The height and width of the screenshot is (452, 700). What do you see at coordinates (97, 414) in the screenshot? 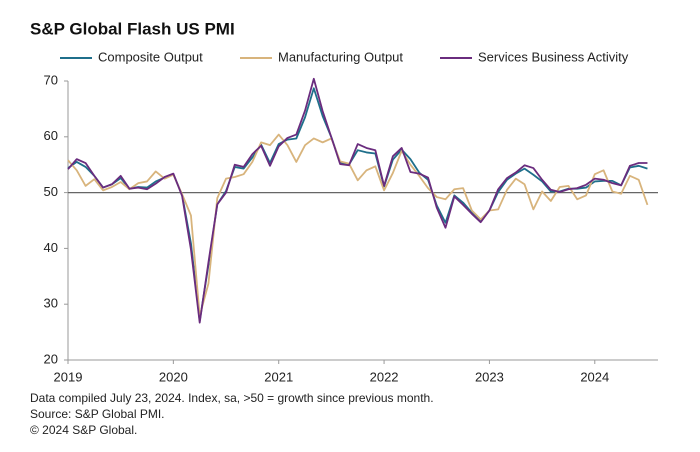
I see `footnote: Source: S&P Global PMI.` at bounding box center [97, 414].